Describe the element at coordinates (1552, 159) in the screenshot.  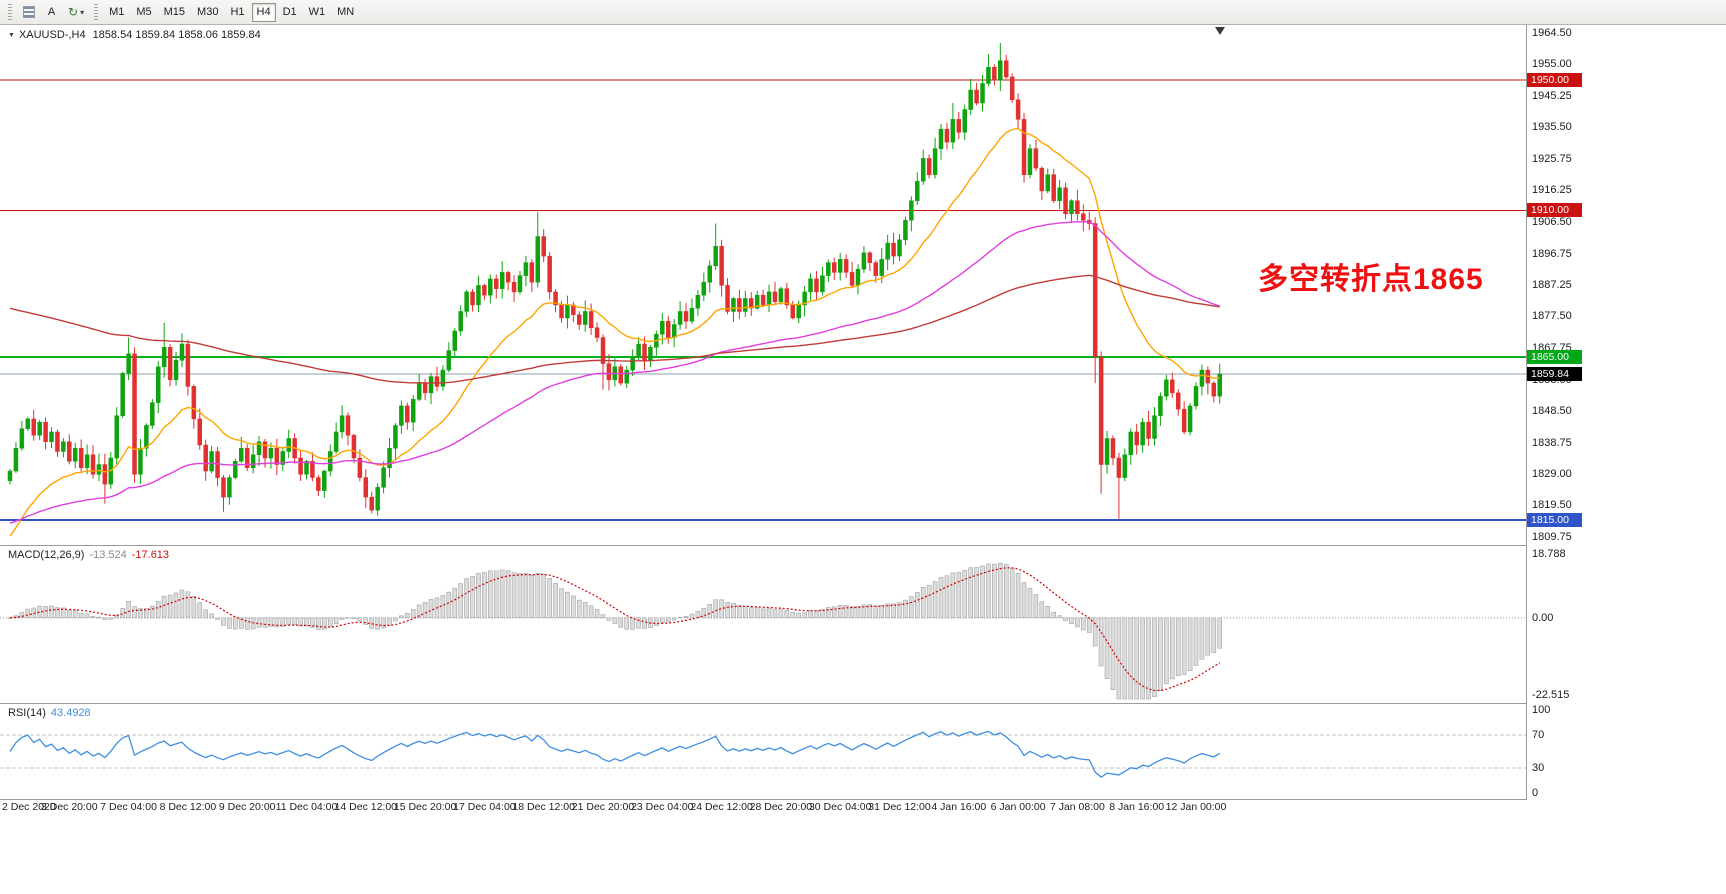
I see `price-tick: 1925.75` at that location.